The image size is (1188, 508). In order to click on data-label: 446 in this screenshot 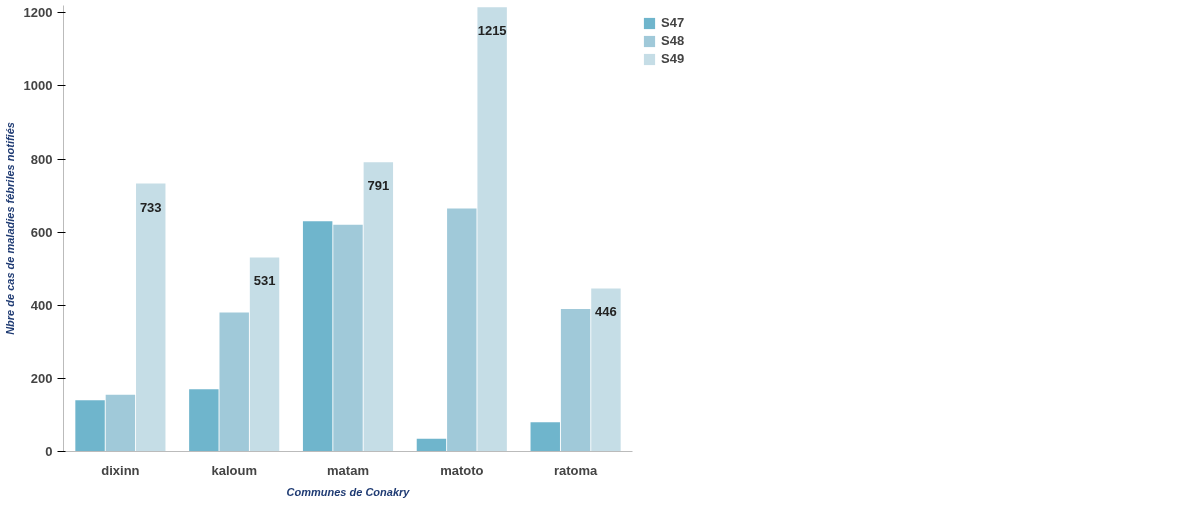, I will do `click(606, 312)`.